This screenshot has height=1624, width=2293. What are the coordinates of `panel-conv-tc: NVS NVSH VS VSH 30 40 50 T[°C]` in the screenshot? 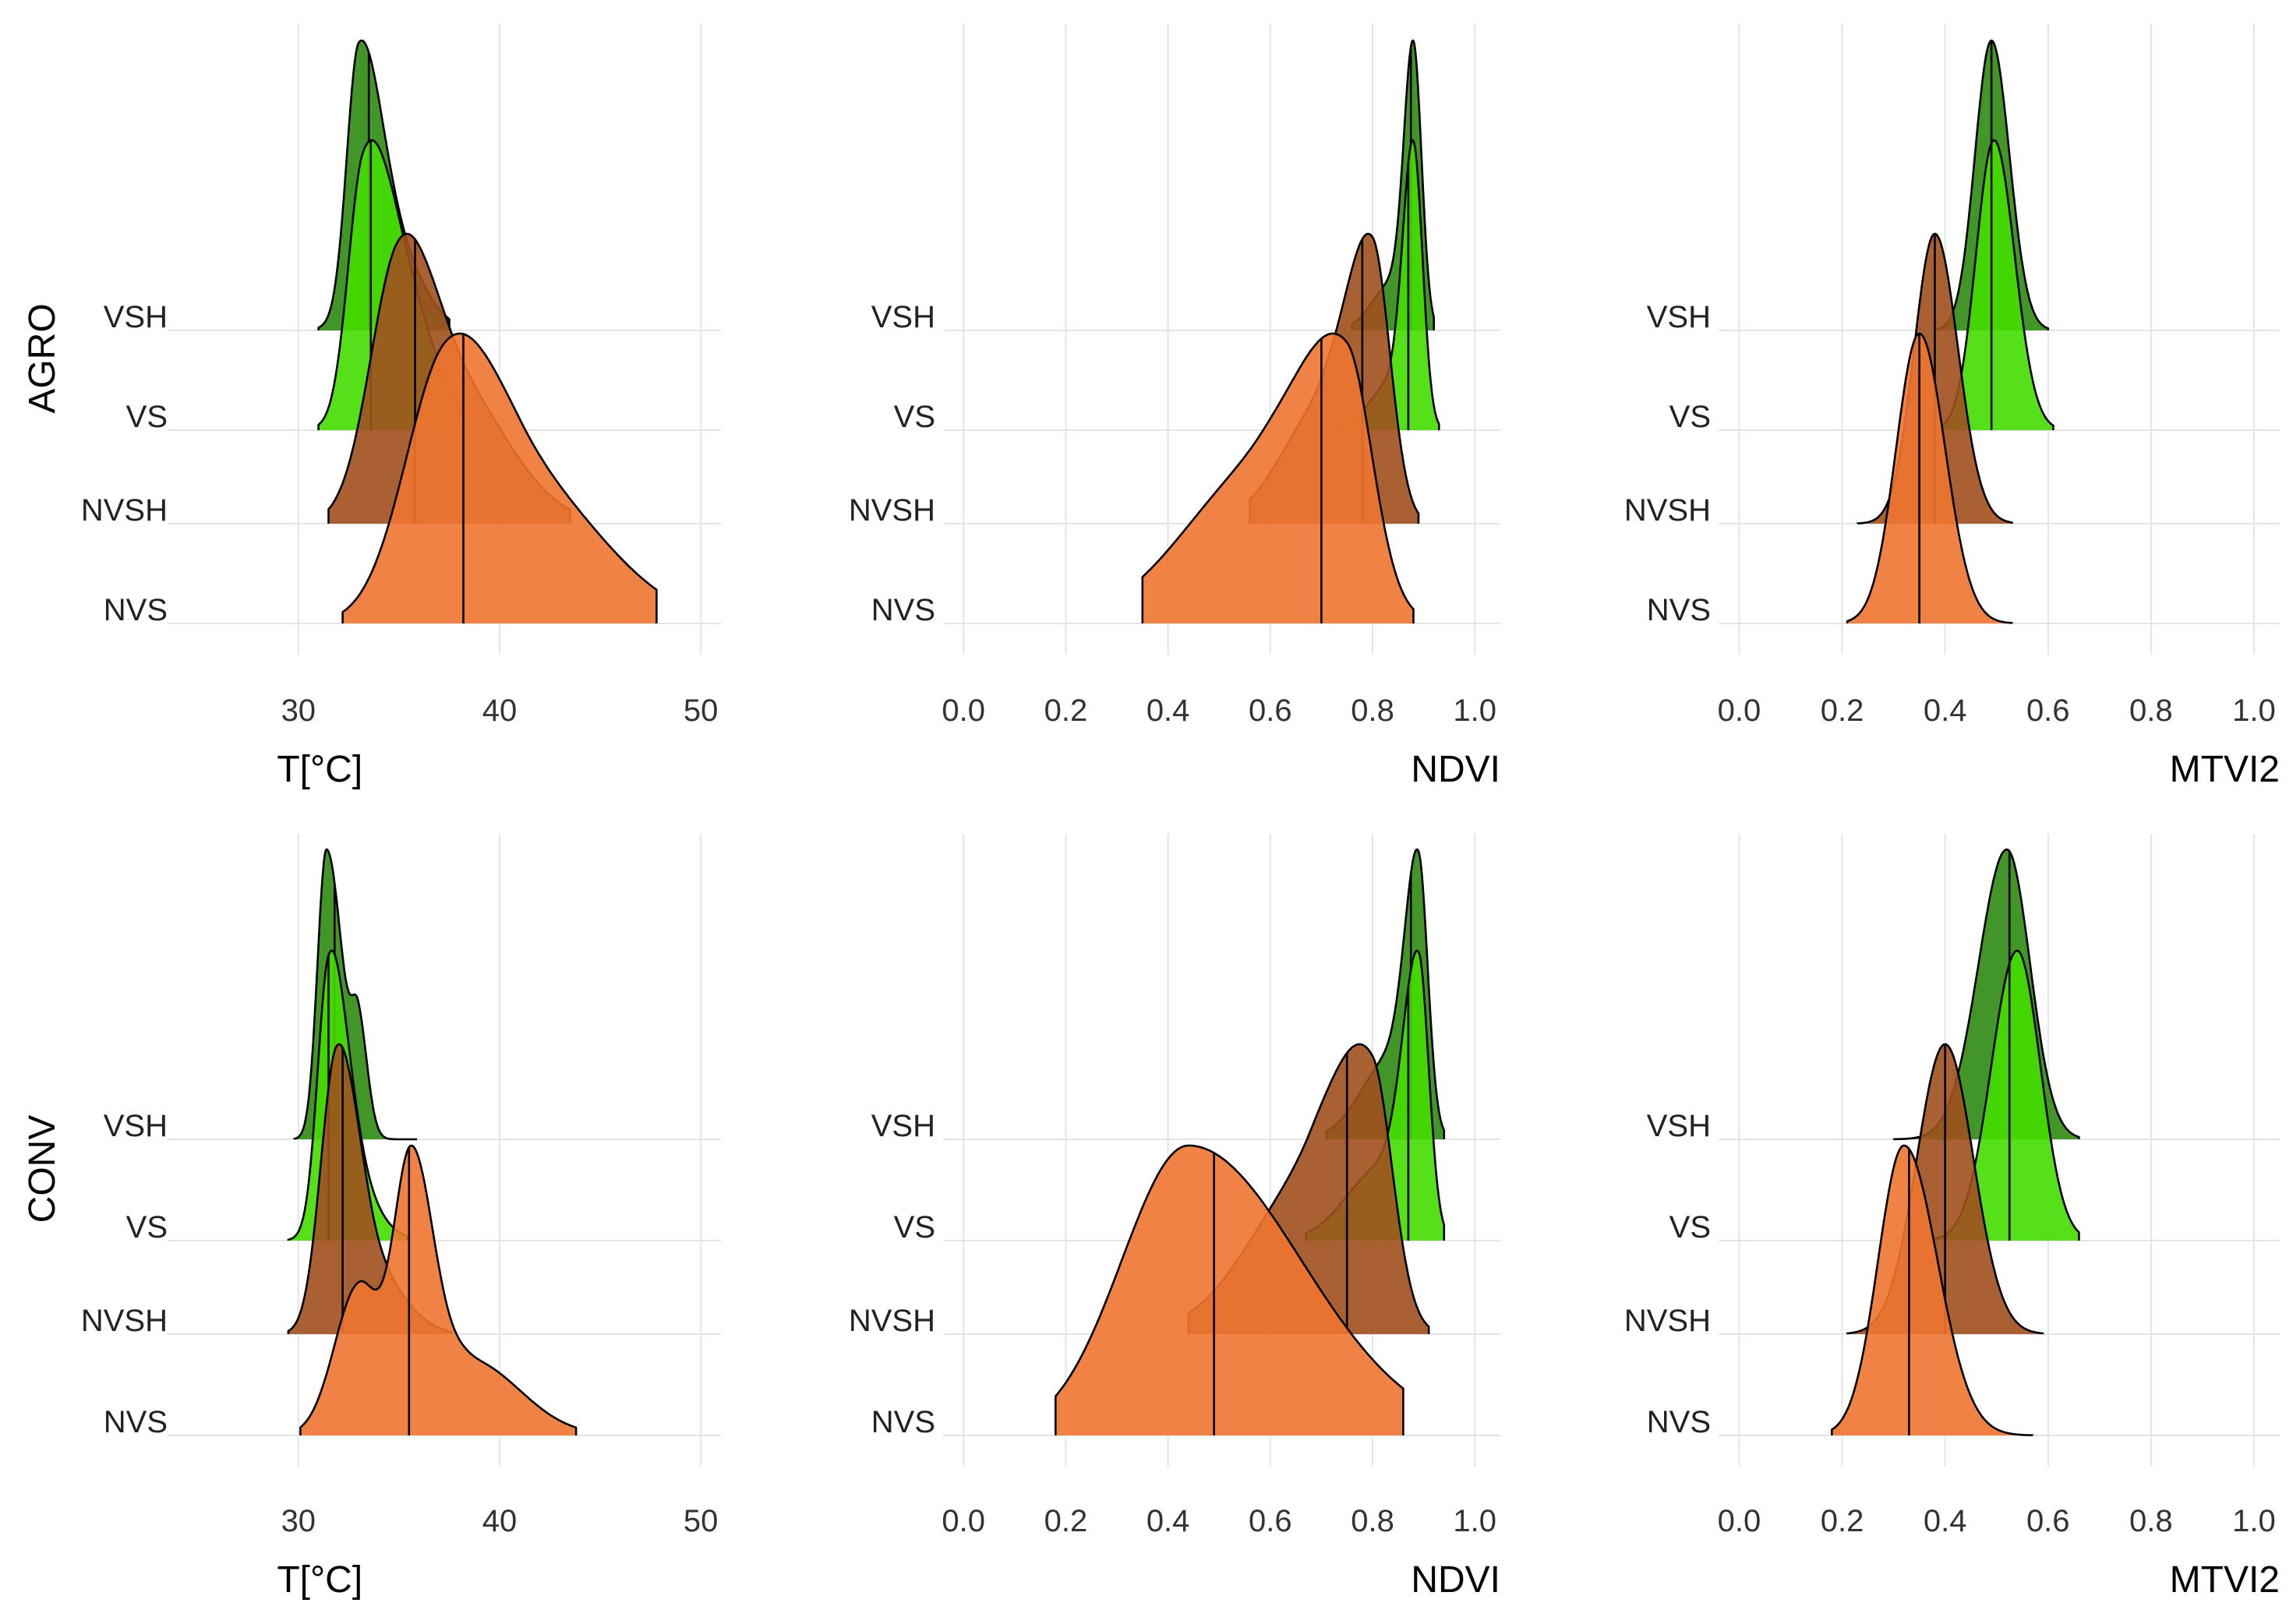 It's located at (401, 1217).